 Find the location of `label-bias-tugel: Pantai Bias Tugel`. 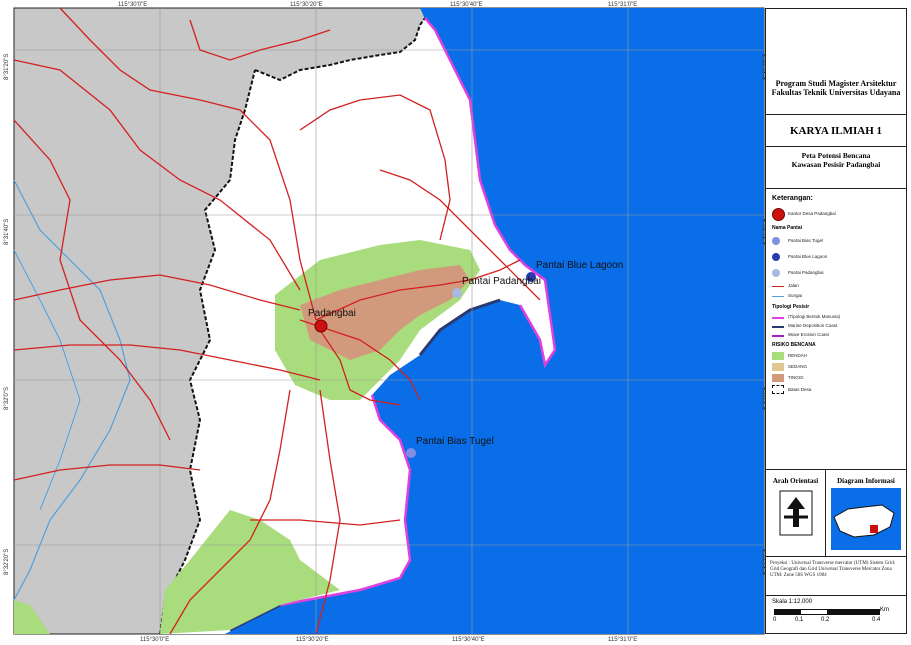

label-bias-tugel: Pantai Bias Tugel is located at coordinates (455, 441).